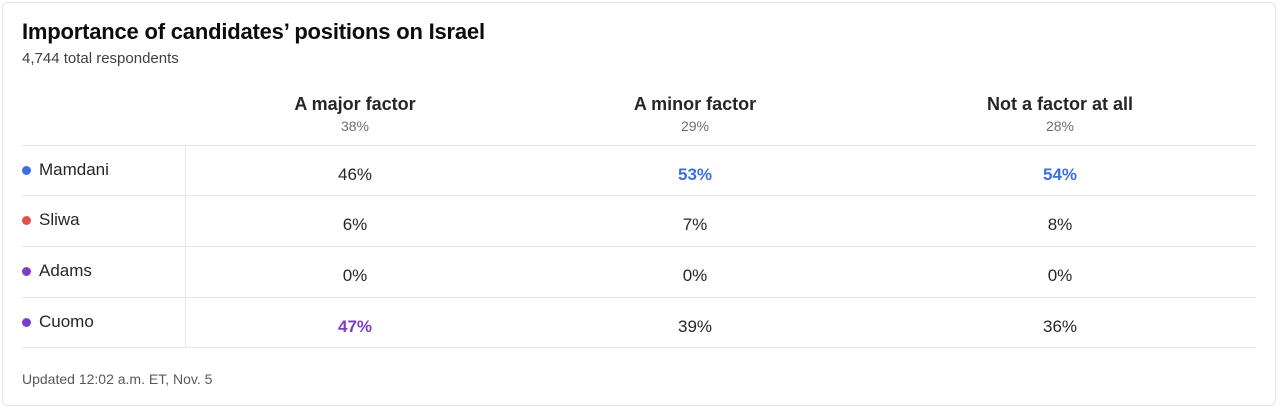 The width and height of the screenshot is (1280, 410). What do you see at coordinates (355, 104) in the screenshot?
I see `column-label: A major factor` at bounding box center [355, 104].